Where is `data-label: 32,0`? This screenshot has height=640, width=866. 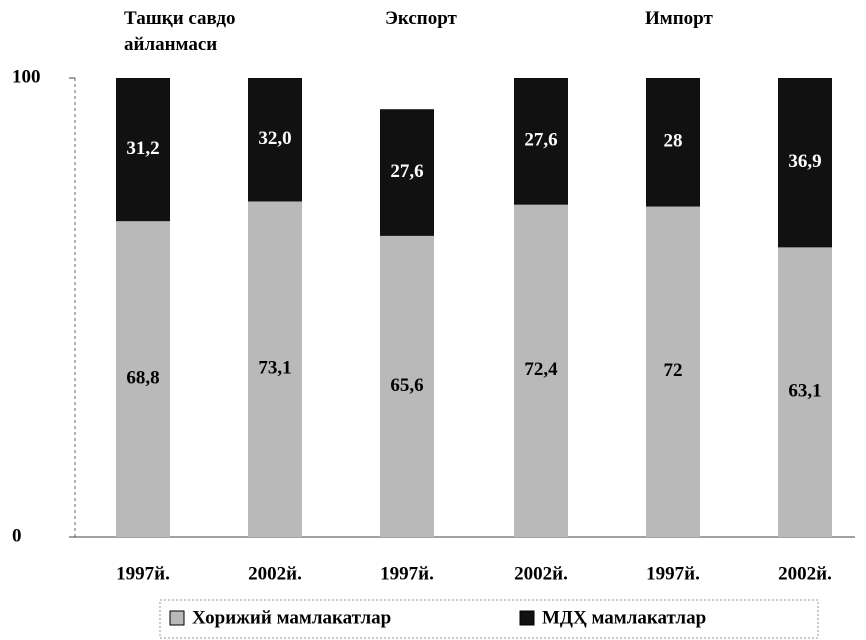
data-label: 32,0 is located at coordinates (274, 138).